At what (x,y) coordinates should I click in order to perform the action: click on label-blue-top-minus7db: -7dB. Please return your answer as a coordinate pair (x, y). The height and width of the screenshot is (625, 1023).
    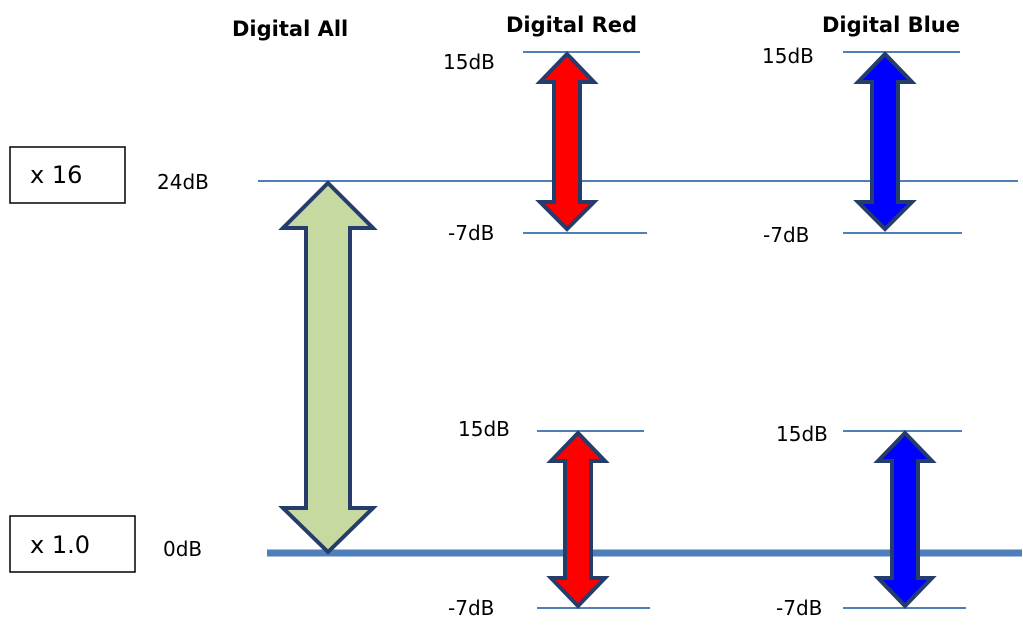
    Looking at the image, I should click on (786, 235).